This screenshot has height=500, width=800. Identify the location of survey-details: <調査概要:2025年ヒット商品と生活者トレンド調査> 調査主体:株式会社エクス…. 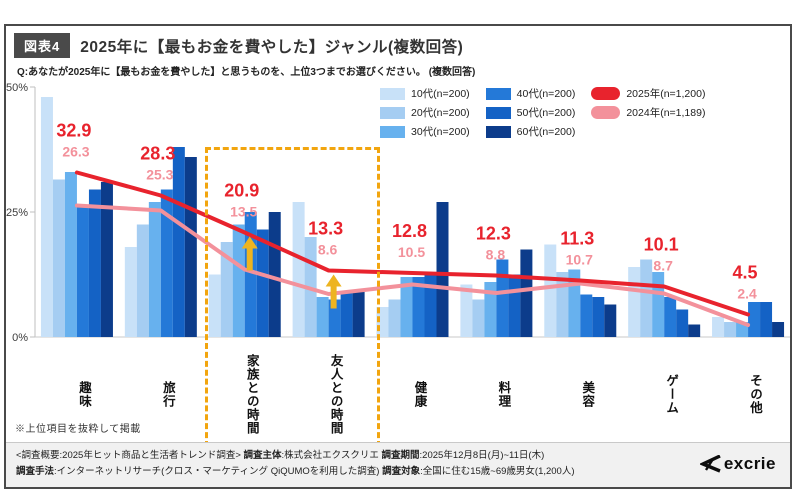
(295, 464).